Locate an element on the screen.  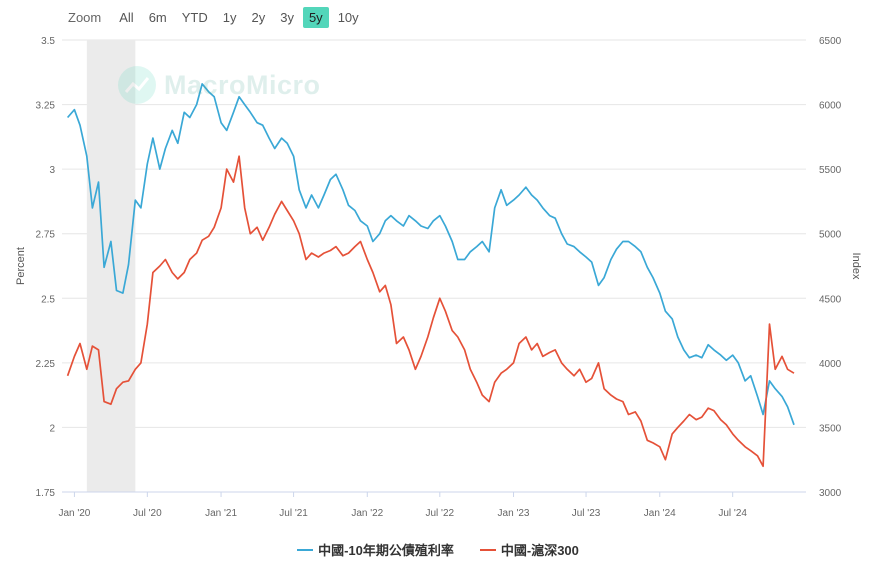
zoom-3y-button: 3y is located at coordinates (287, 17).